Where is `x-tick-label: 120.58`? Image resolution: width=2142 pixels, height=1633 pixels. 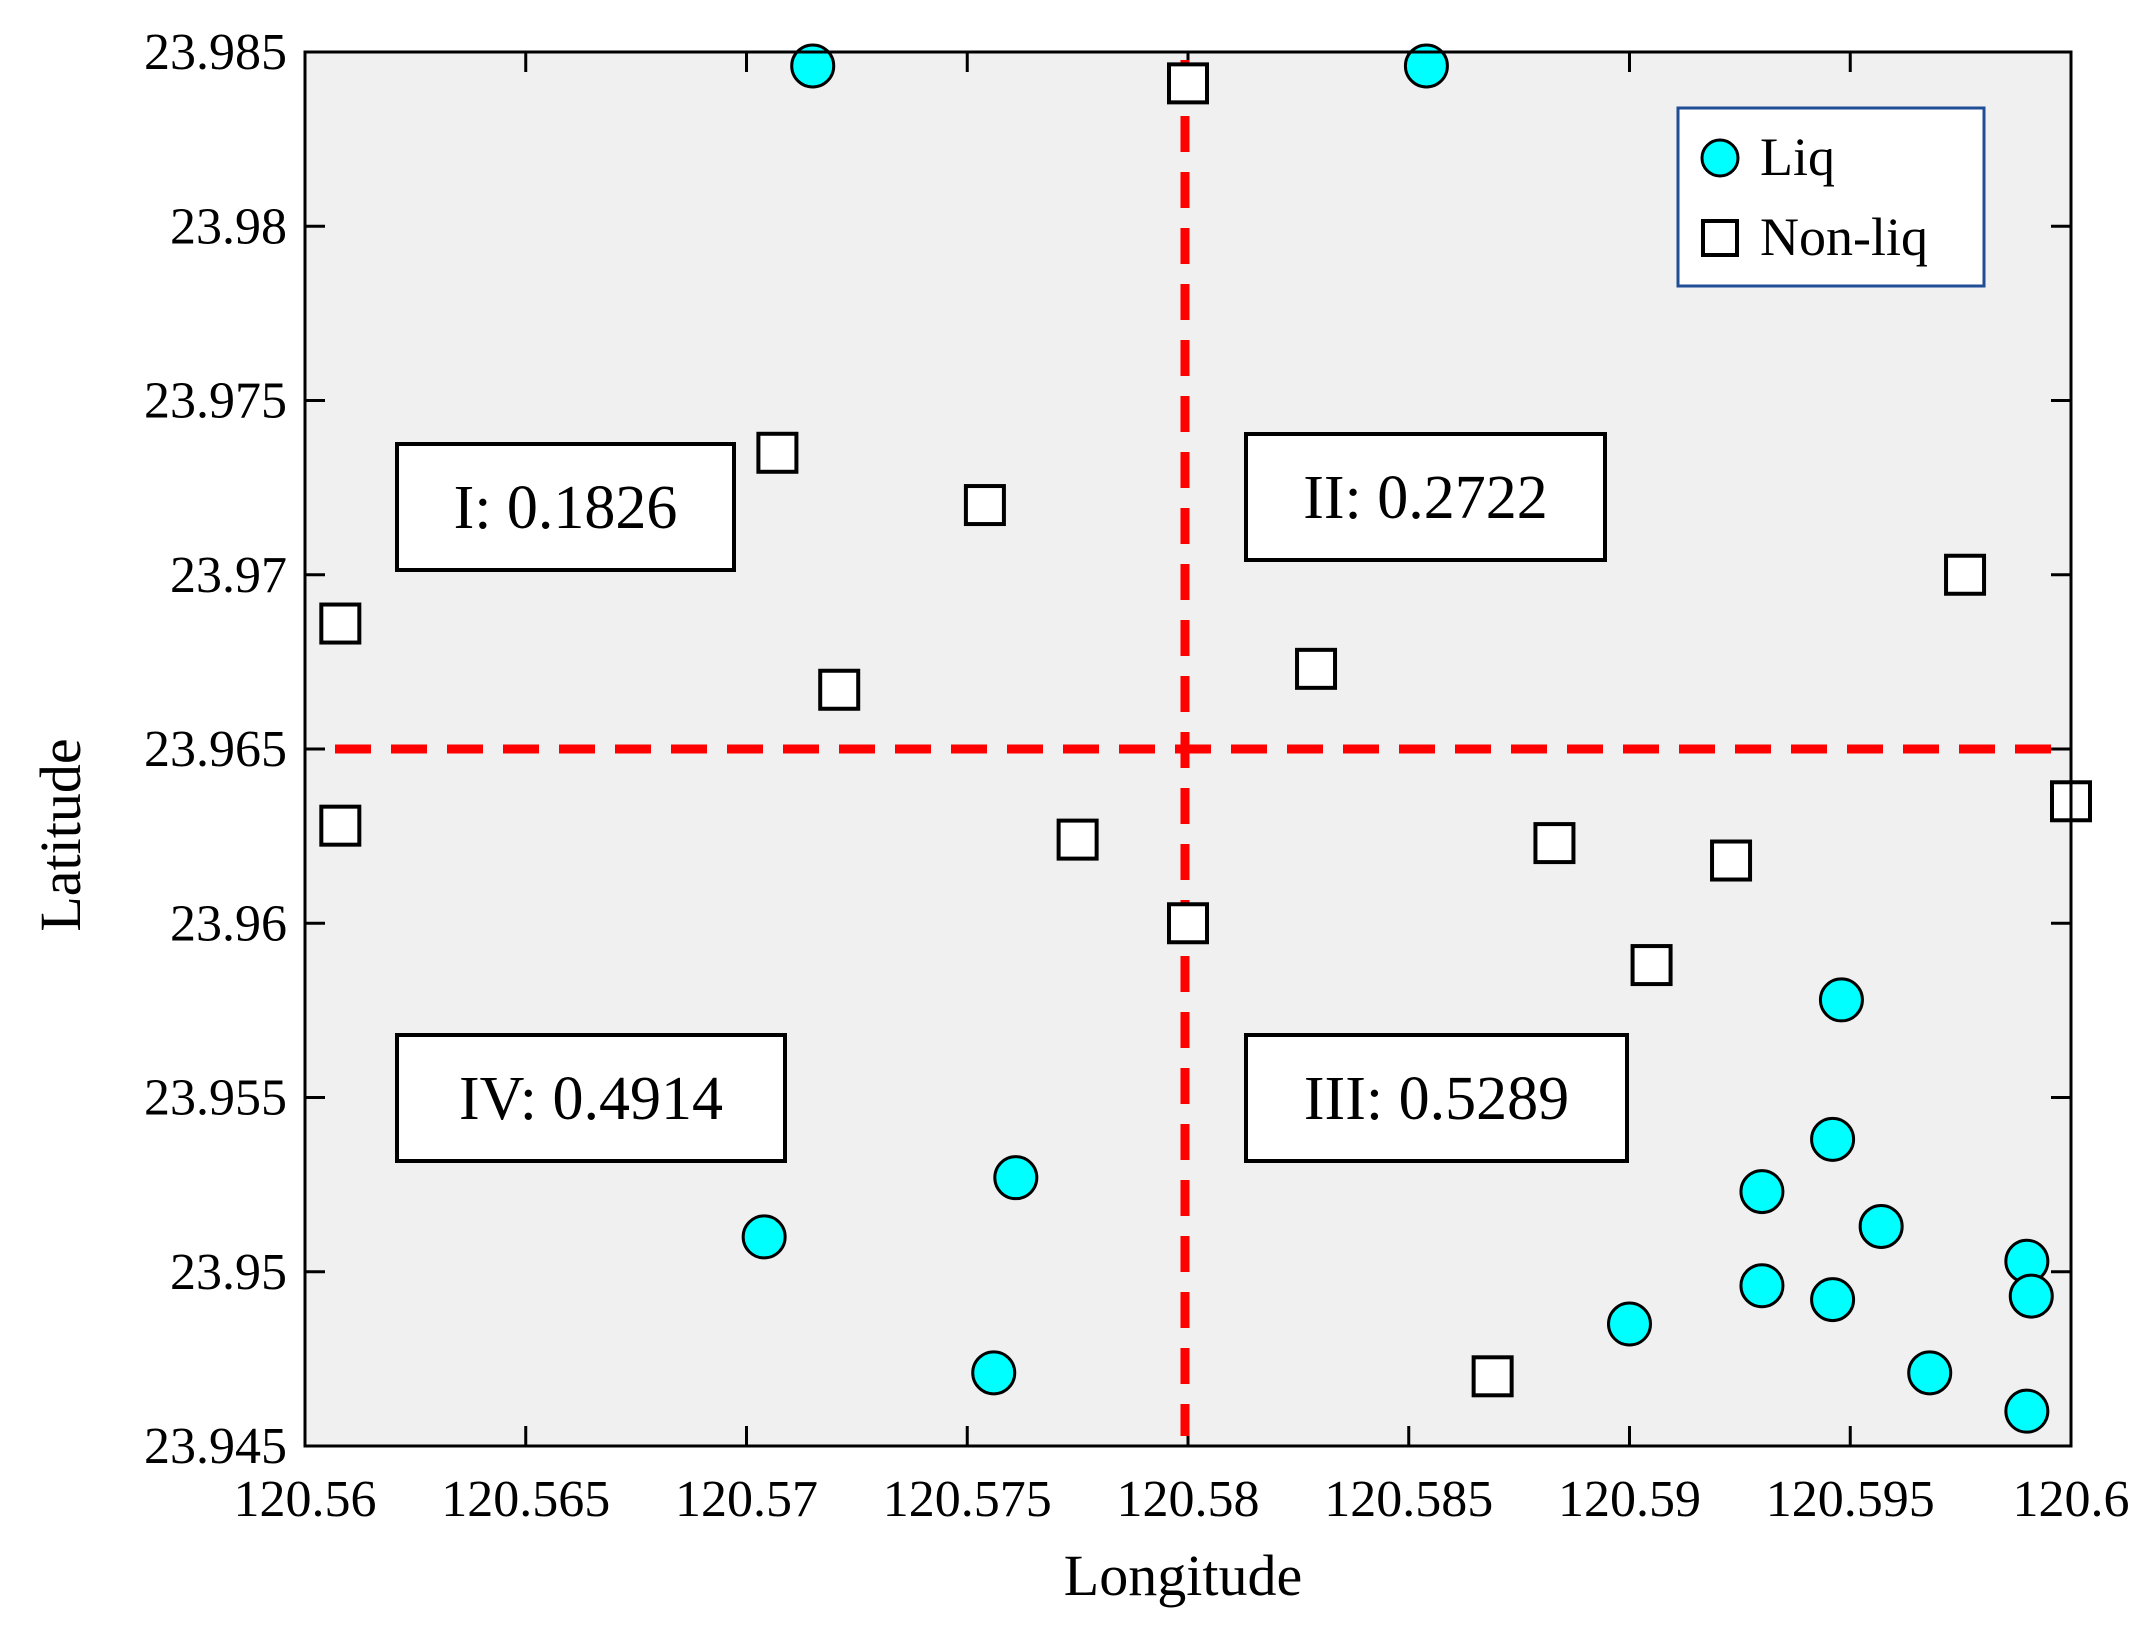
x-tick-label: 120.58 is located at coordinates (1188, 1499).